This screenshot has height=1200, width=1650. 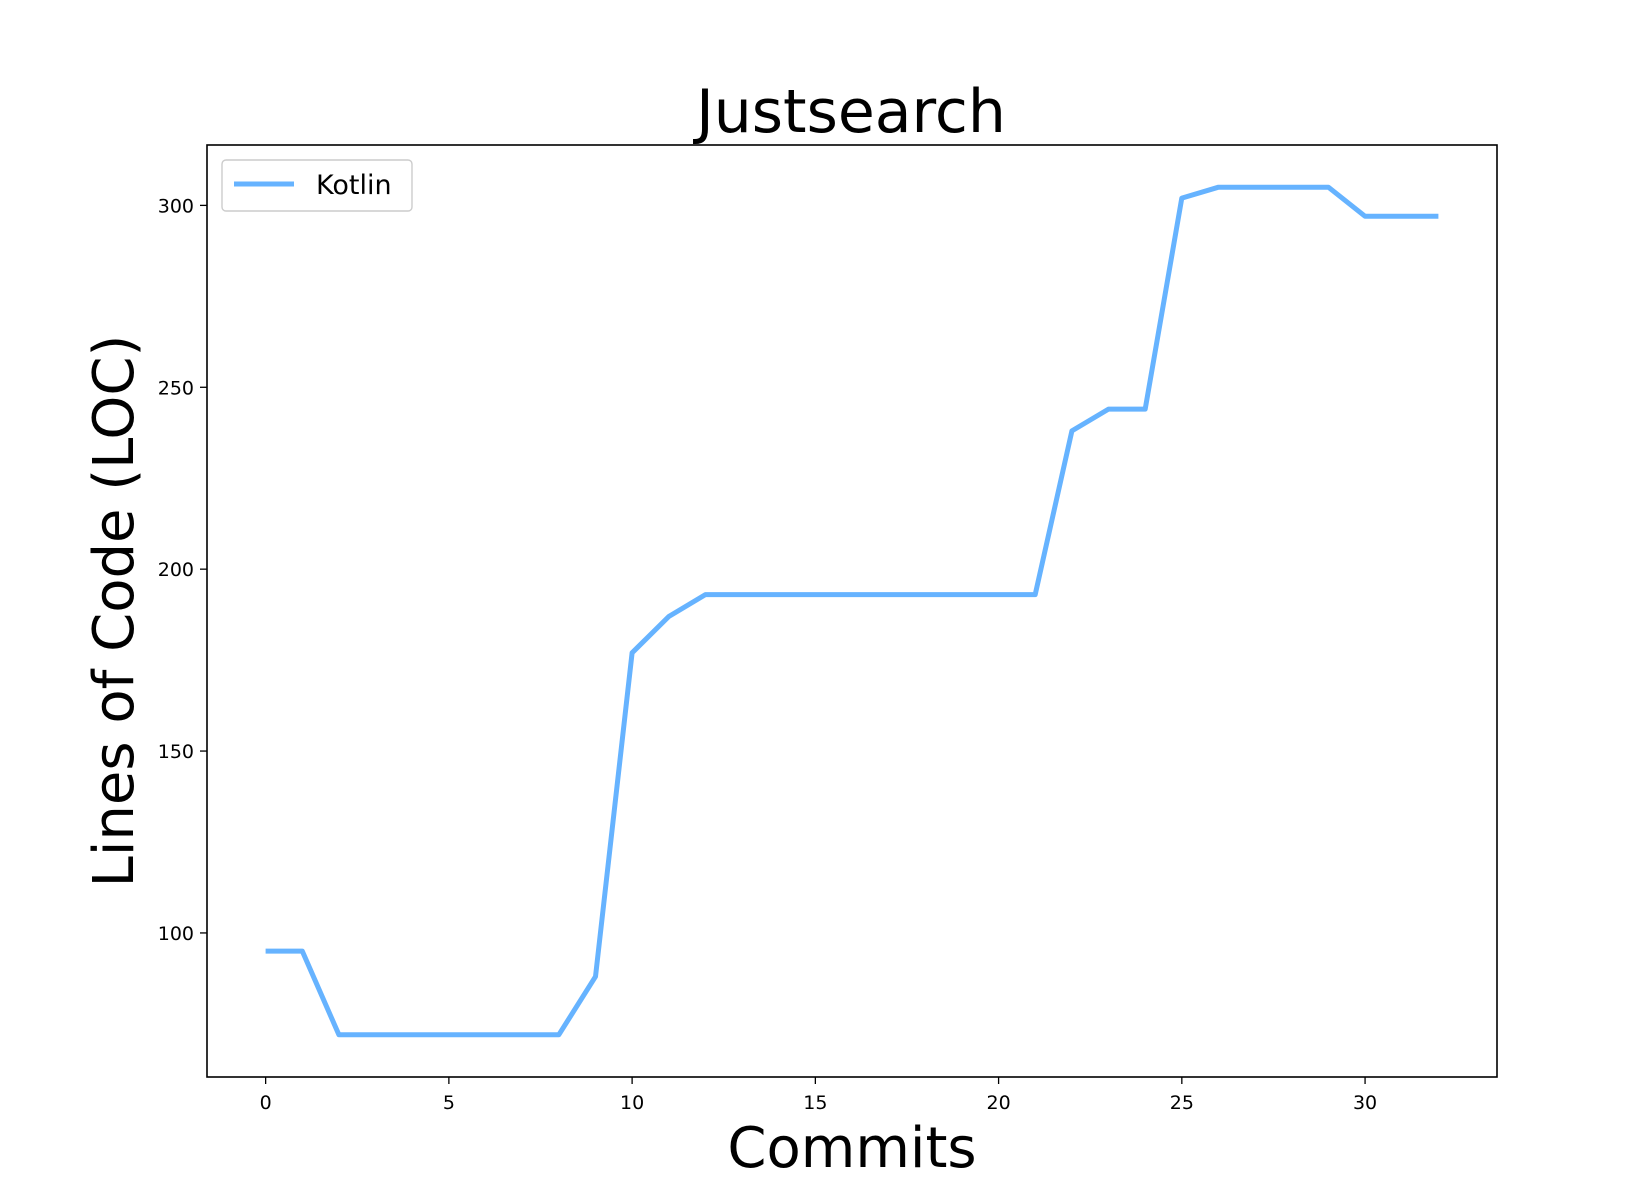 What do you see at coordinates (176, 934) in the screenshot?
I see `y-tick-label: 100` at bounding box center [176, 934].